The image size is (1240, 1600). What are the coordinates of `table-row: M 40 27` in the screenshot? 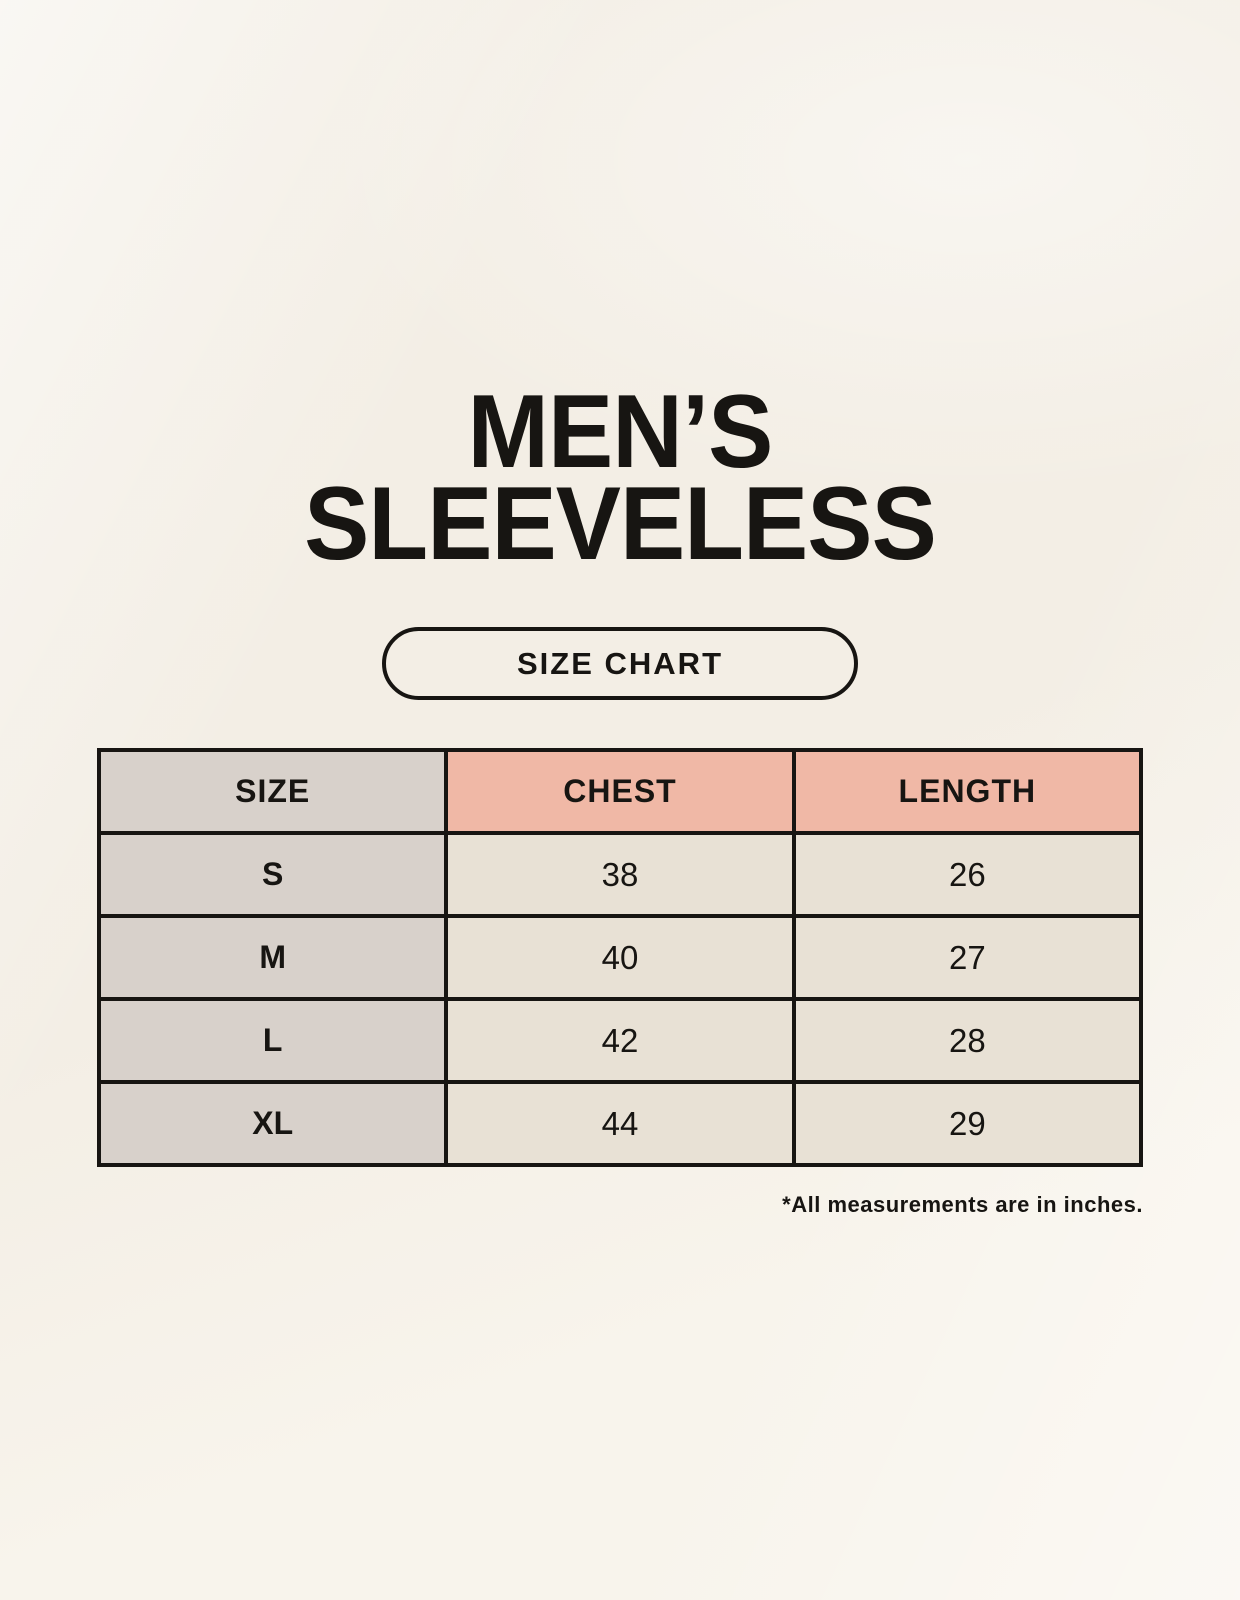 It's located at (620, 957).